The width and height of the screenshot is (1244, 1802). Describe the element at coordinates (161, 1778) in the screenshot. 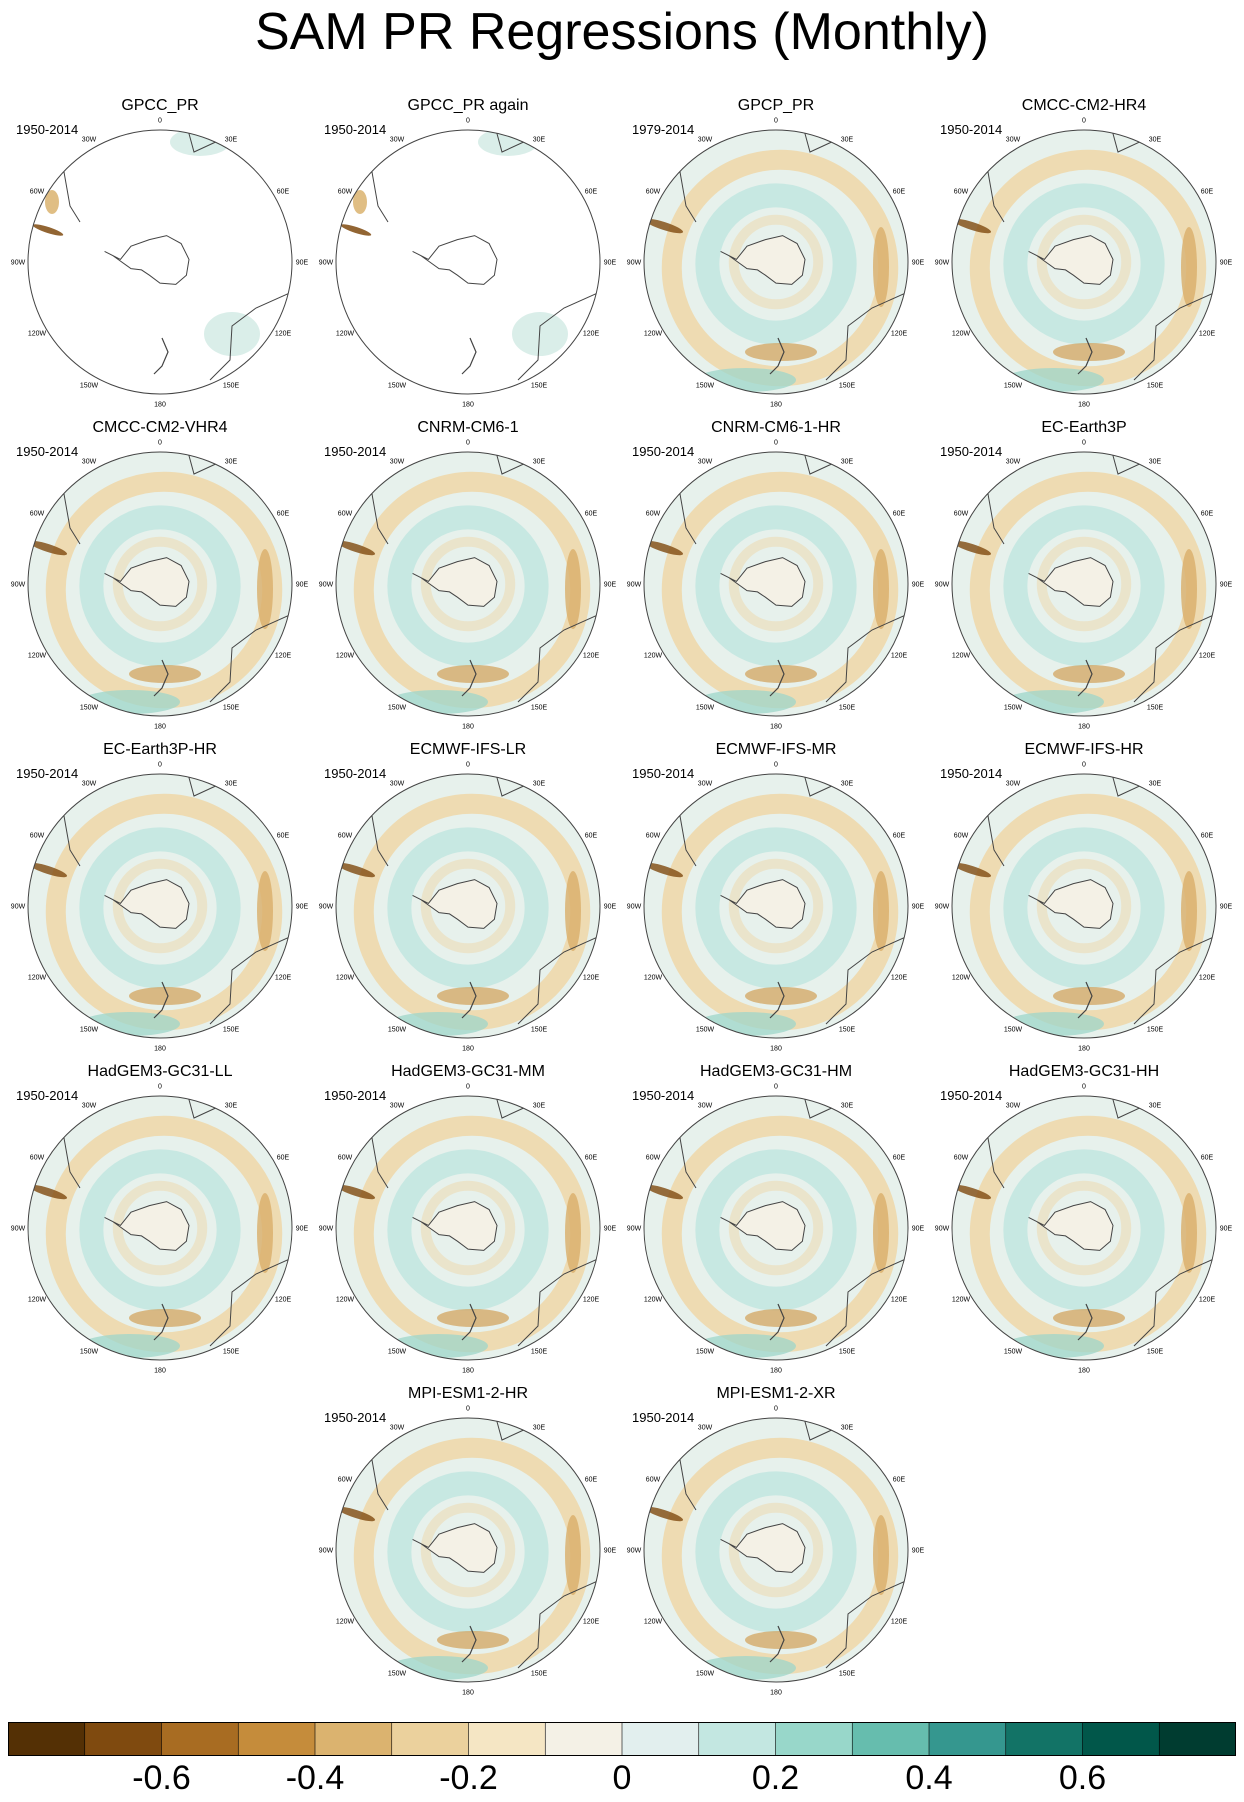

I see `colorbar-tick-label: -0.6` at that location.